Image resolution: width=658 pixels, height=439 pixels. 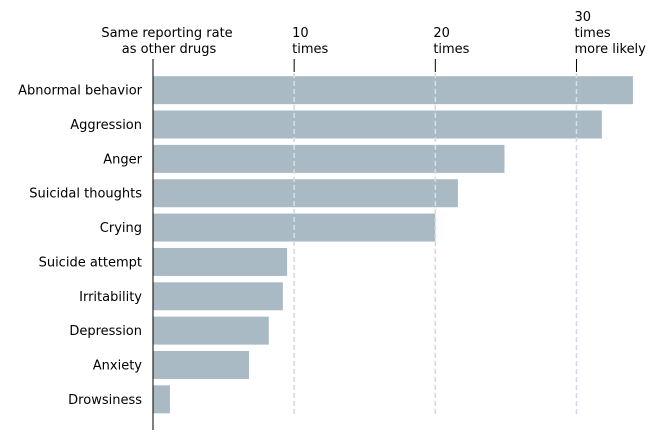 I want to click on bar-aggression, so click(x=377, y=124).